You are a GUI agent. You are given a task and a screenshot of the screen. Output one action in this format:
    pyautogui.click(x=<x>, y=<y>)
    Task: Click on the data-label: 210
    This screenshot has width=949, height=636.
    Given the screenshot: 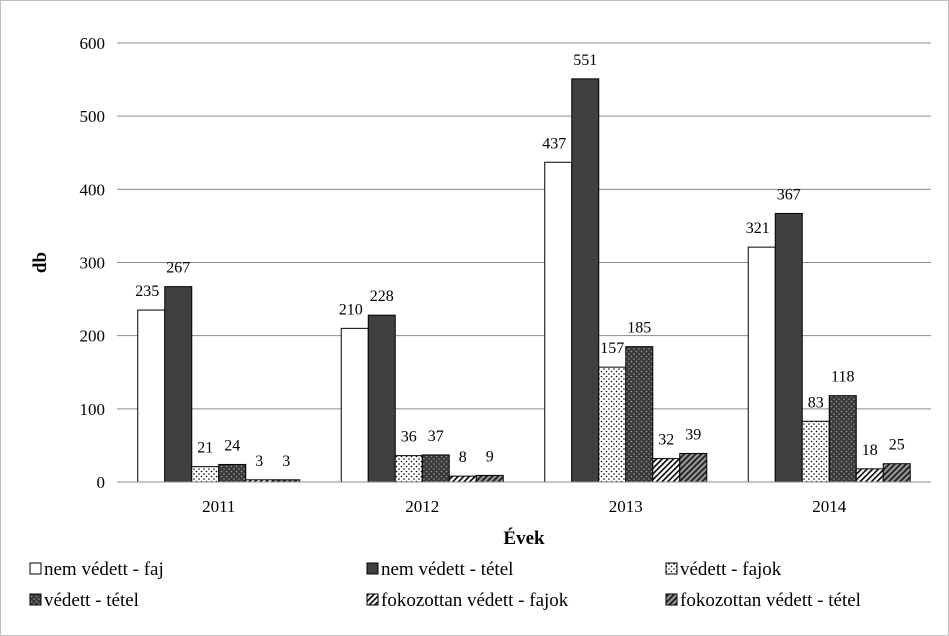 What is the action you would take?
    pyautogui.click(x=351, y=309)
    